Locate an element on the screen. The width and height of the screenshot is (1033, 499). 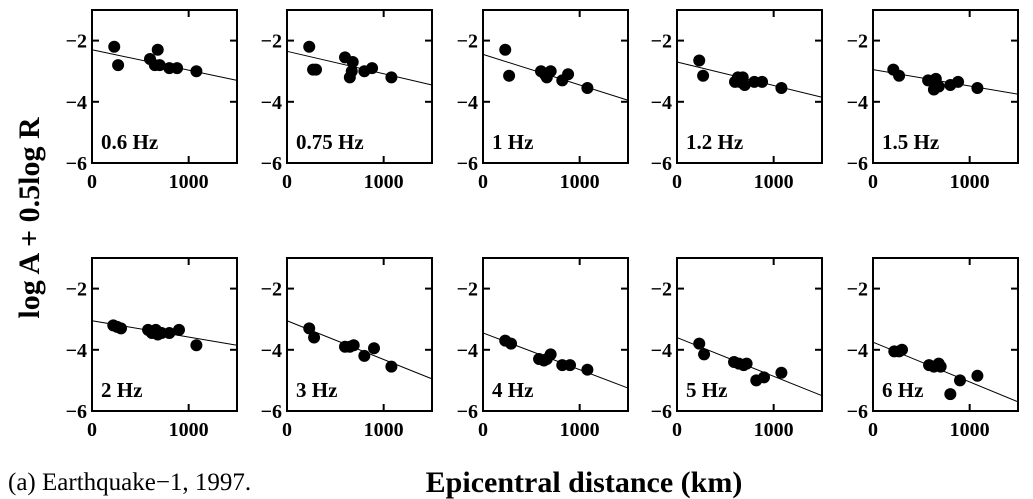
panel-3: −2 −4 −60 1000 1 Hz is located at coordinates (543, 101).